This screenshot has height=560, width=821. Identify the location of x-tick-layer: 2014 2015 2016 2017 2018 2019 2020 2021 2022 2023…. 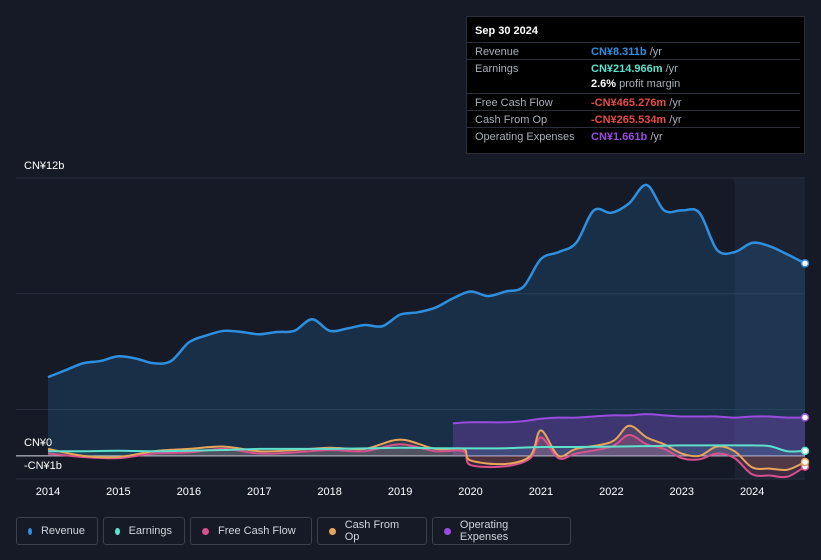
(400, 492).